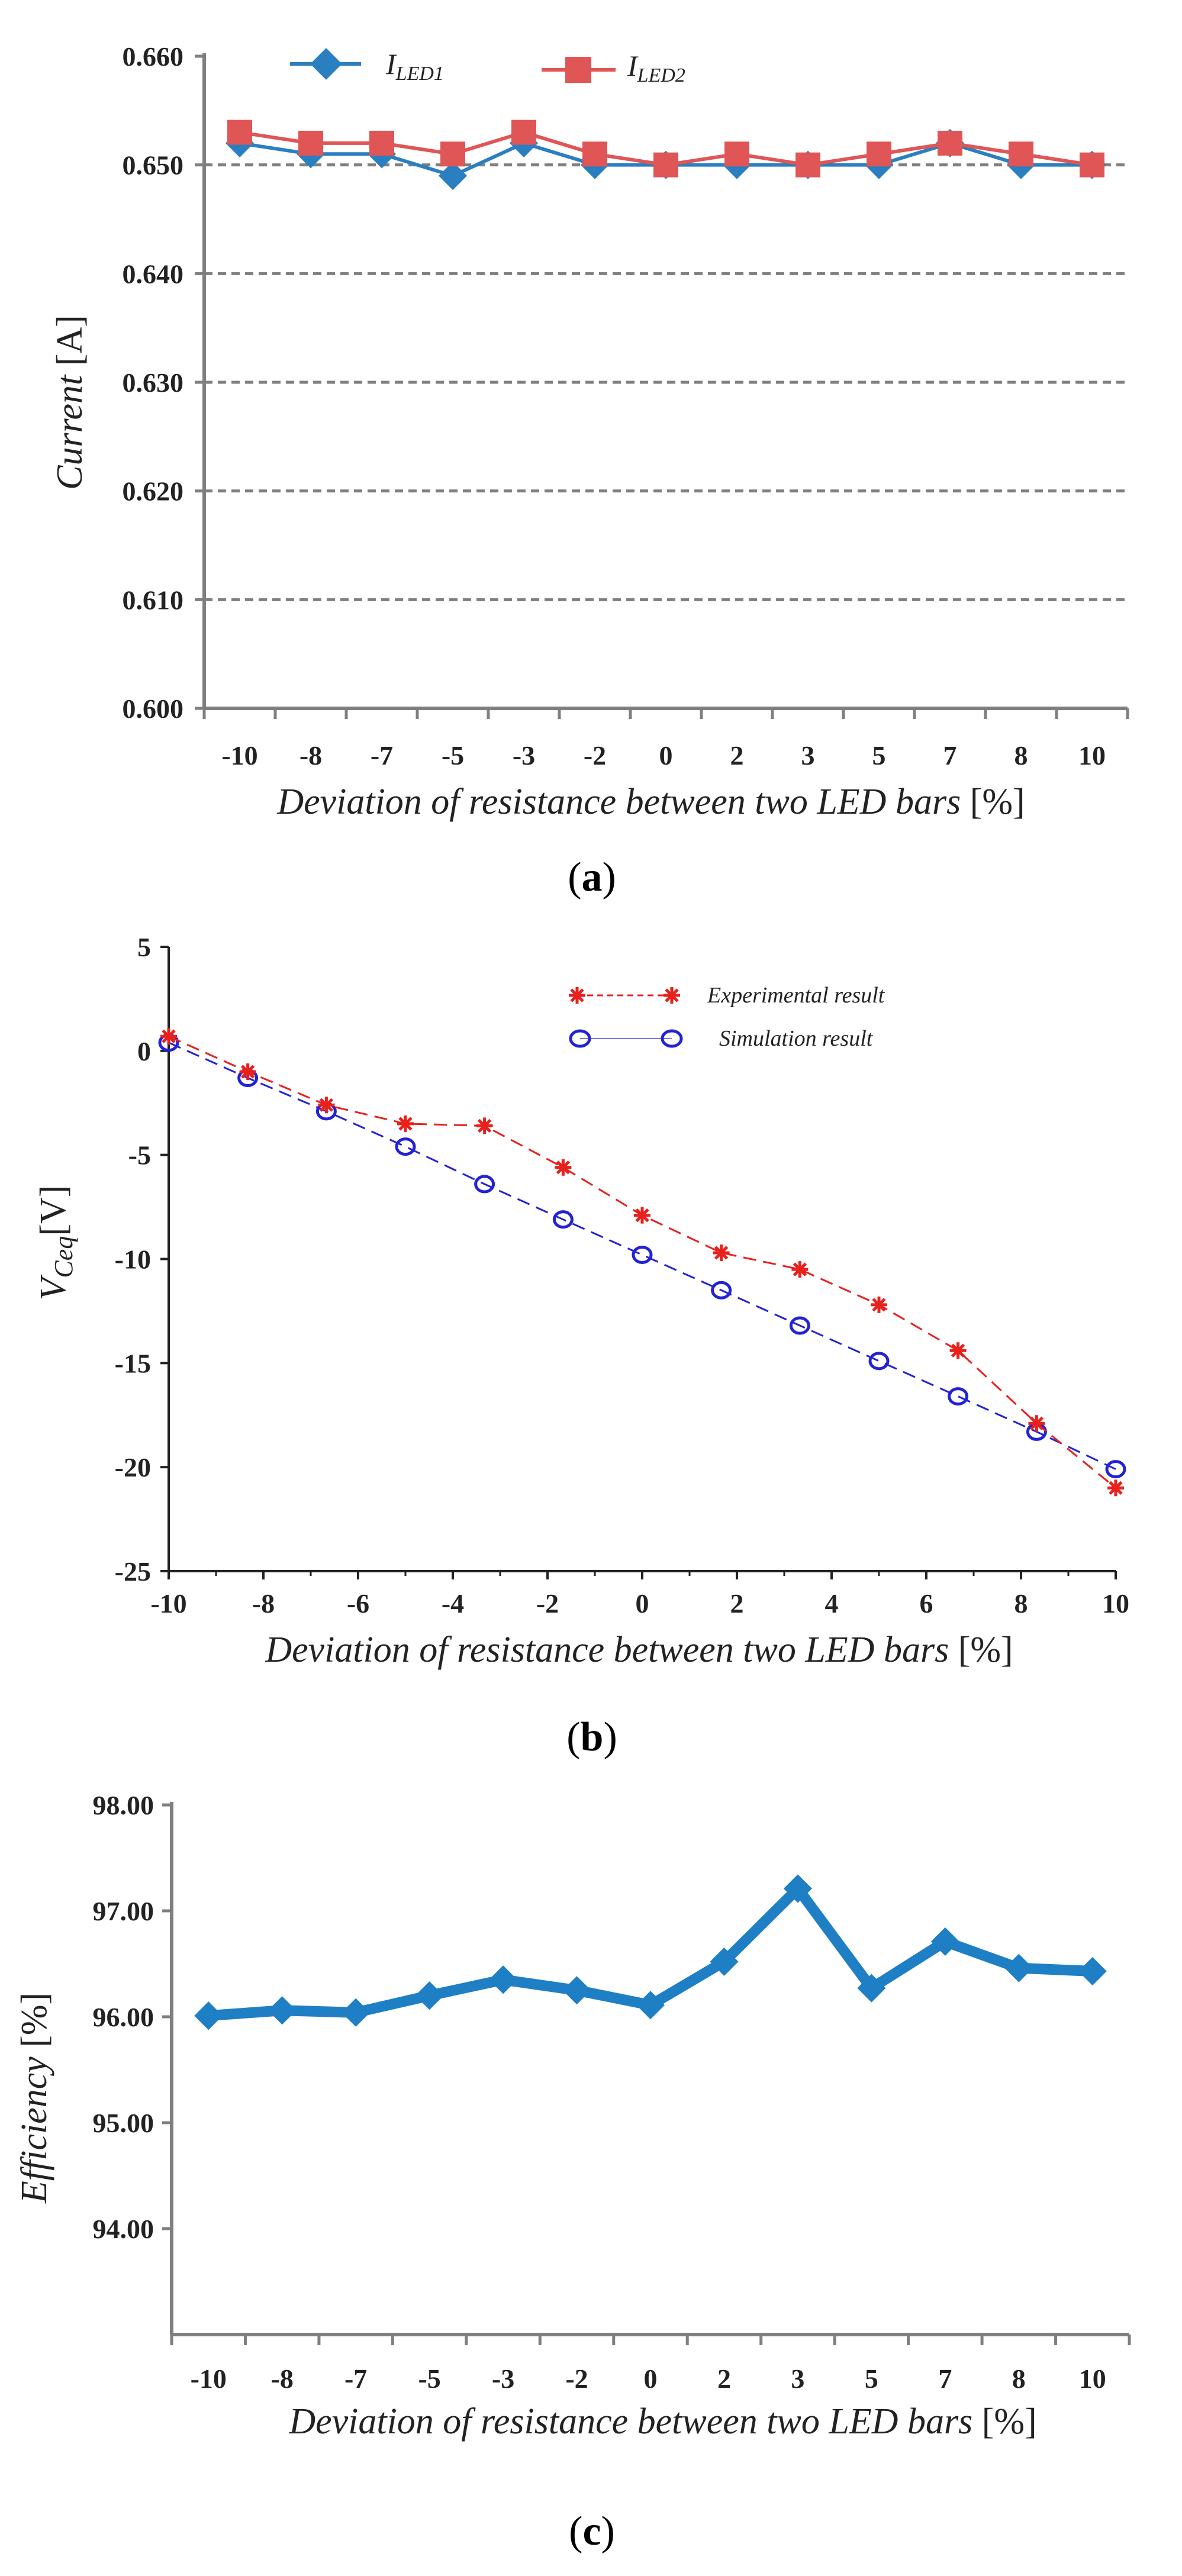 Image resolution: width=1182 pixels, height=2576 pixels. Describe the element at coordinates (1021, 755) in the screenshot. I see `x-tick-label: 8` at that location.